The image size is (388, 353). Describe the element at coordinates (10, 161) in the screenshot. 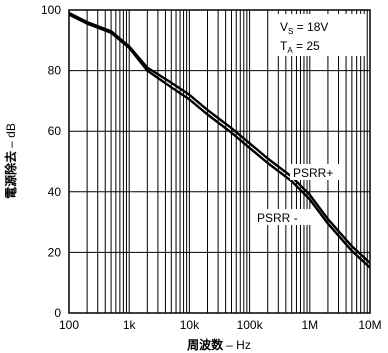

I see `y-axis-title: 電源除去– dB` at that location.